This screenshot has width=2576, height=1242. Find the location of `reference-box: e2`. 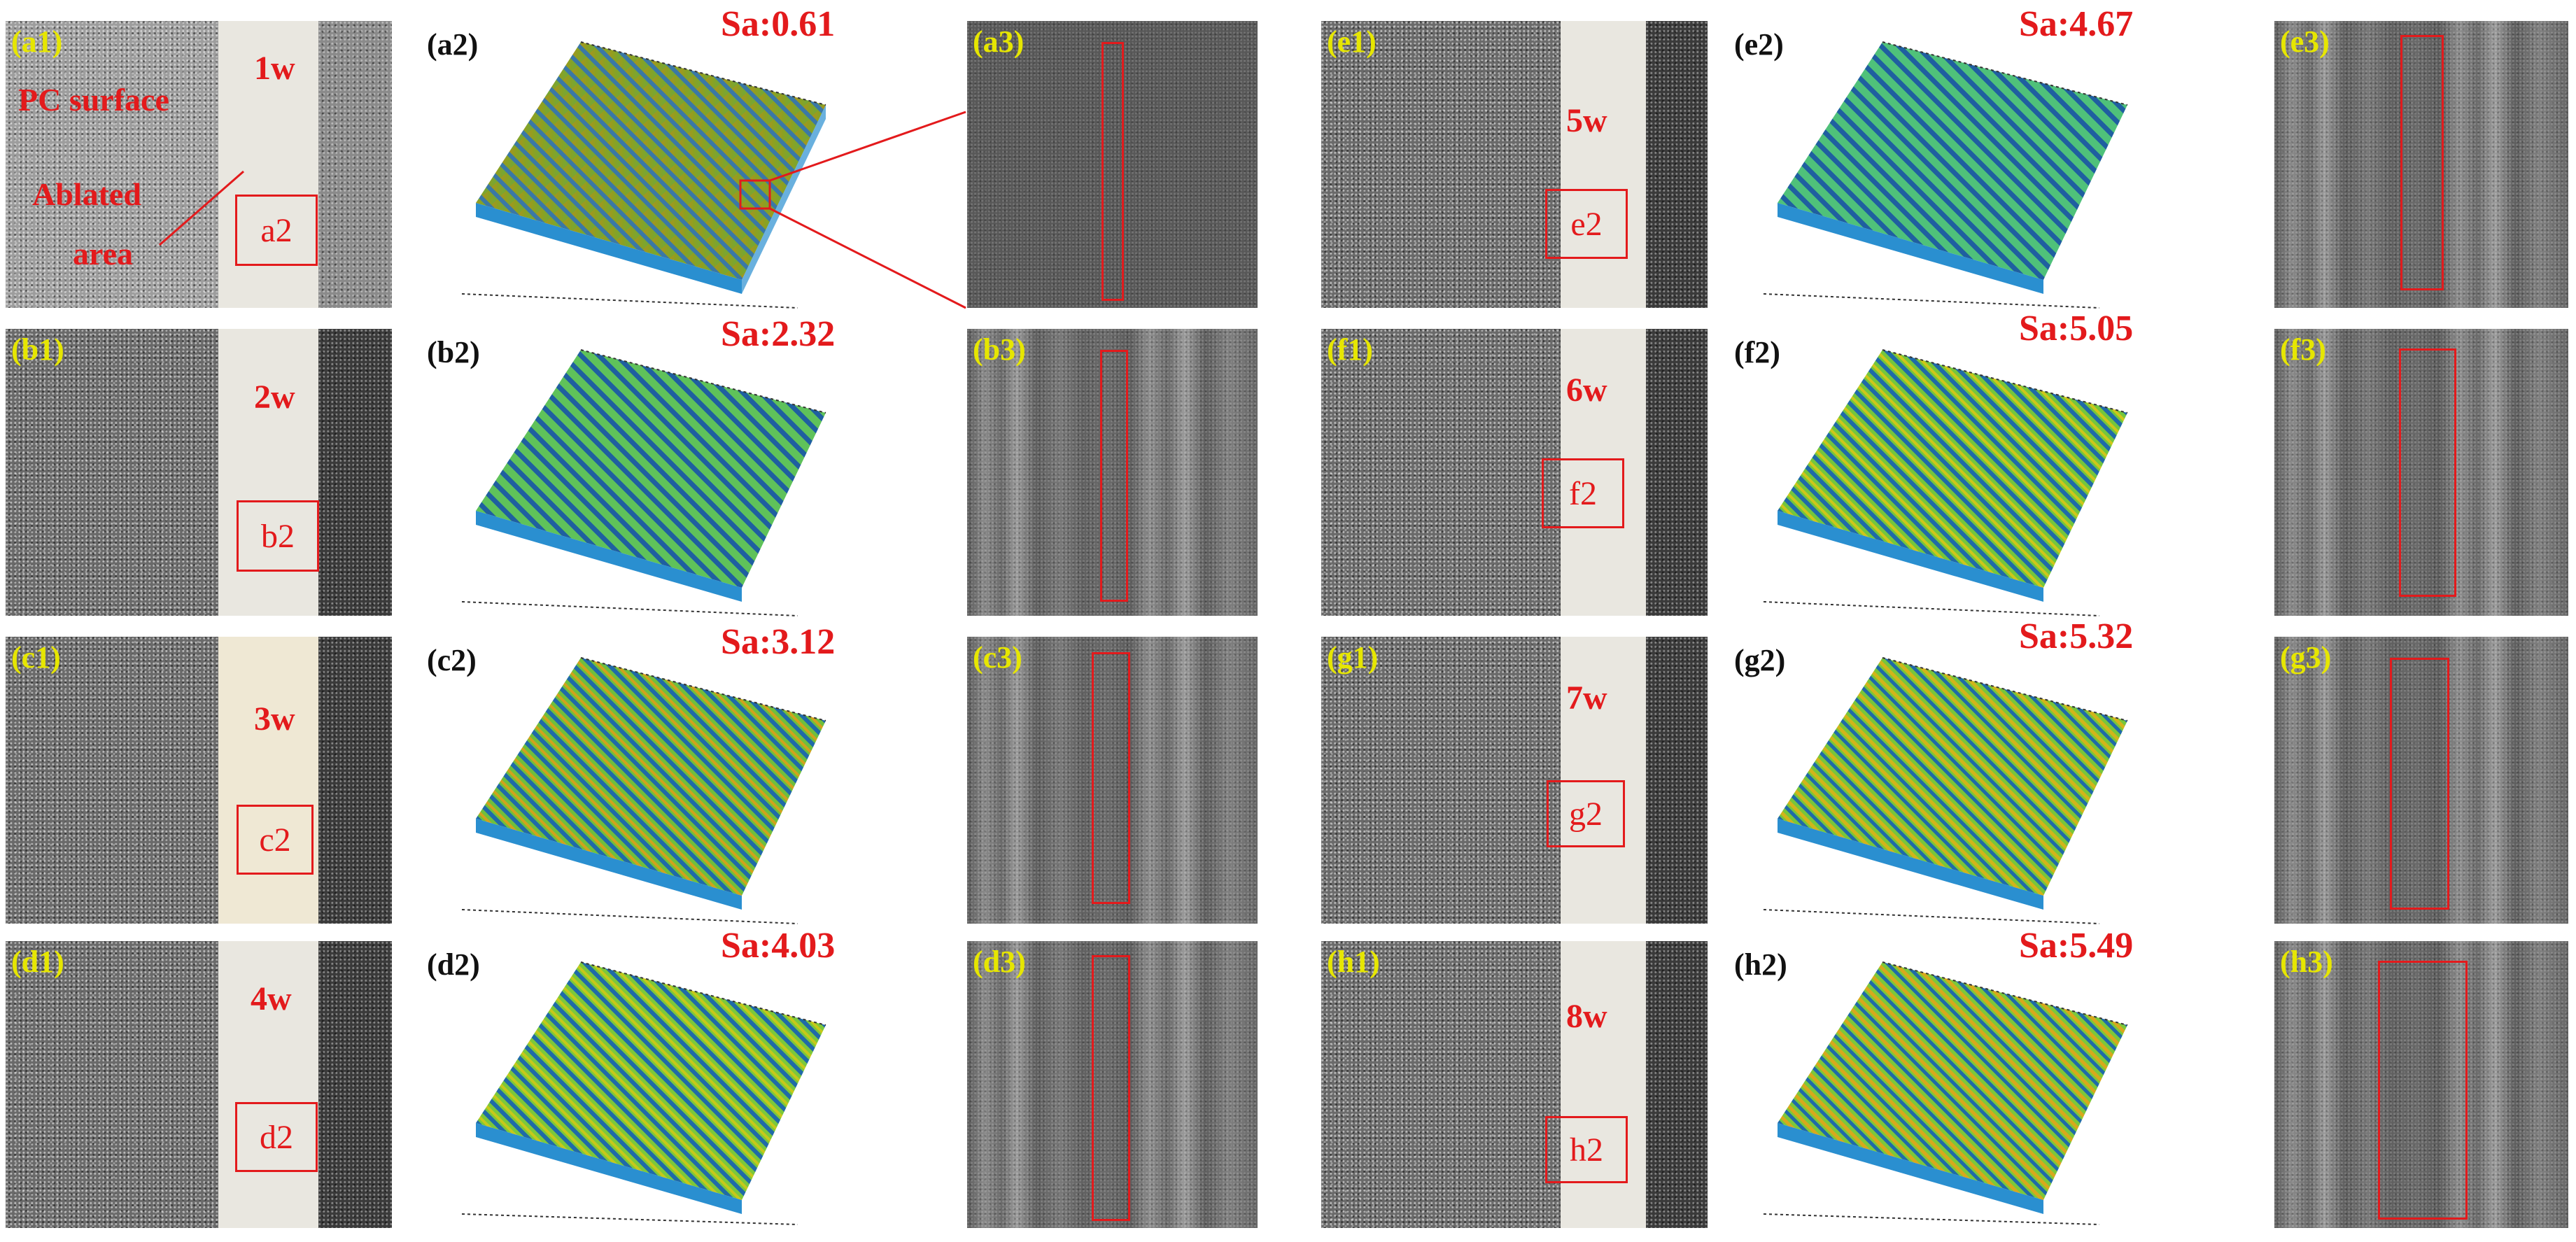

reference-box: e2 is located at coordinates (1586, 224).